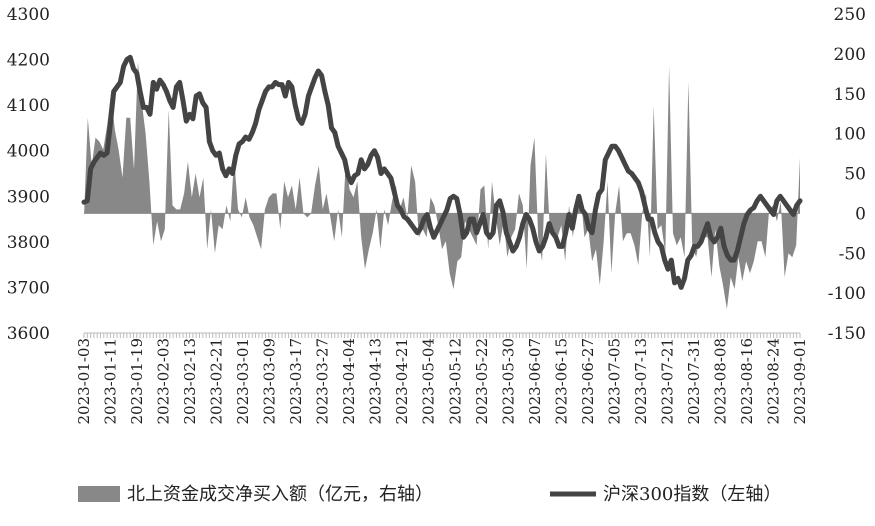  Describe the element at coordinates (482, 381) in the screenshot. I see `x-tick-label: 2023-05-22` at that location.